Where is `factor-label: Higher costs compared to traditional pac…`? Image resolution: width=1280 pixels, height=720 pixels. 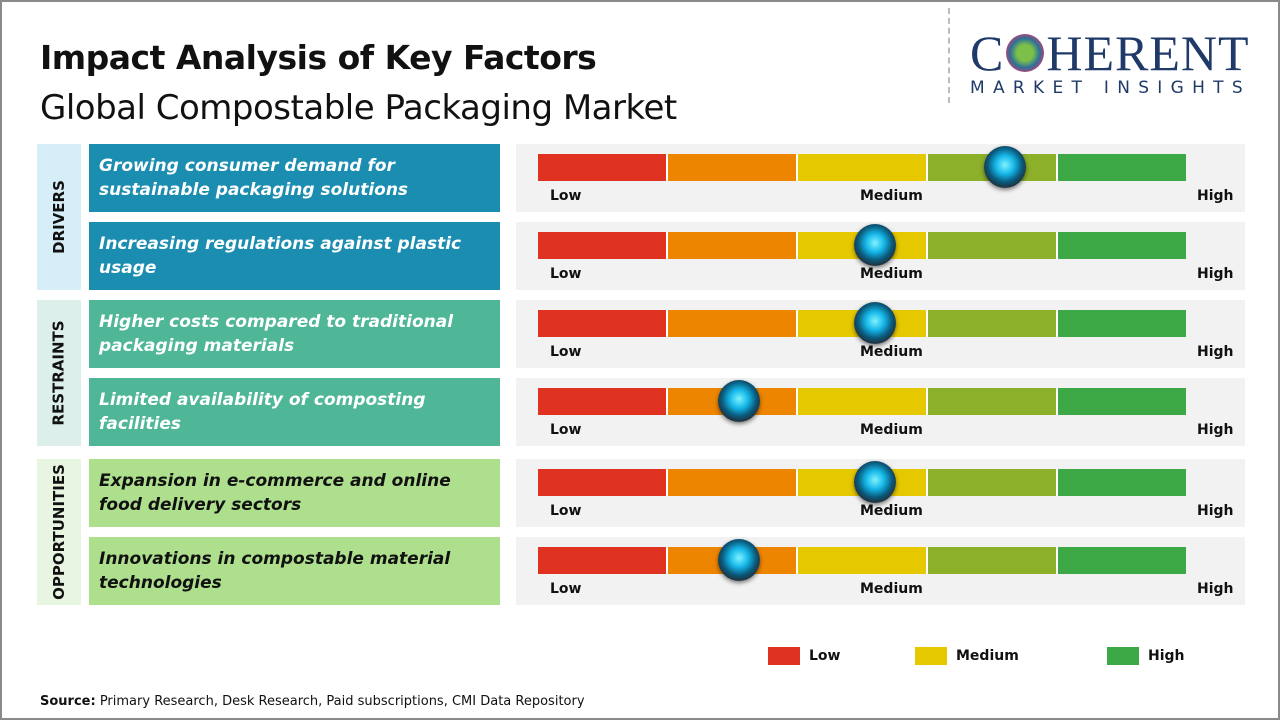 factor-label: Higher costs compared to traditional pac… is located at coordinates (294, 334).